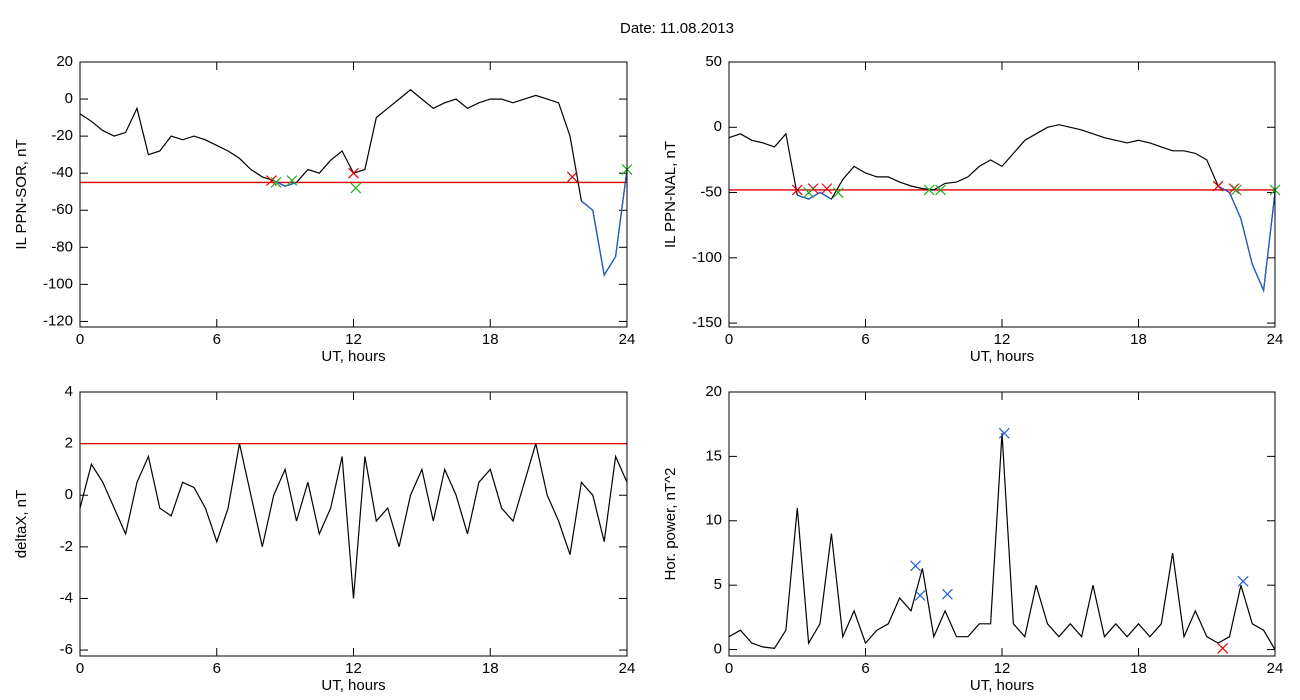 The image size is (1300, 700). I want to click on y-tick-label: -50, so click(711, 192).